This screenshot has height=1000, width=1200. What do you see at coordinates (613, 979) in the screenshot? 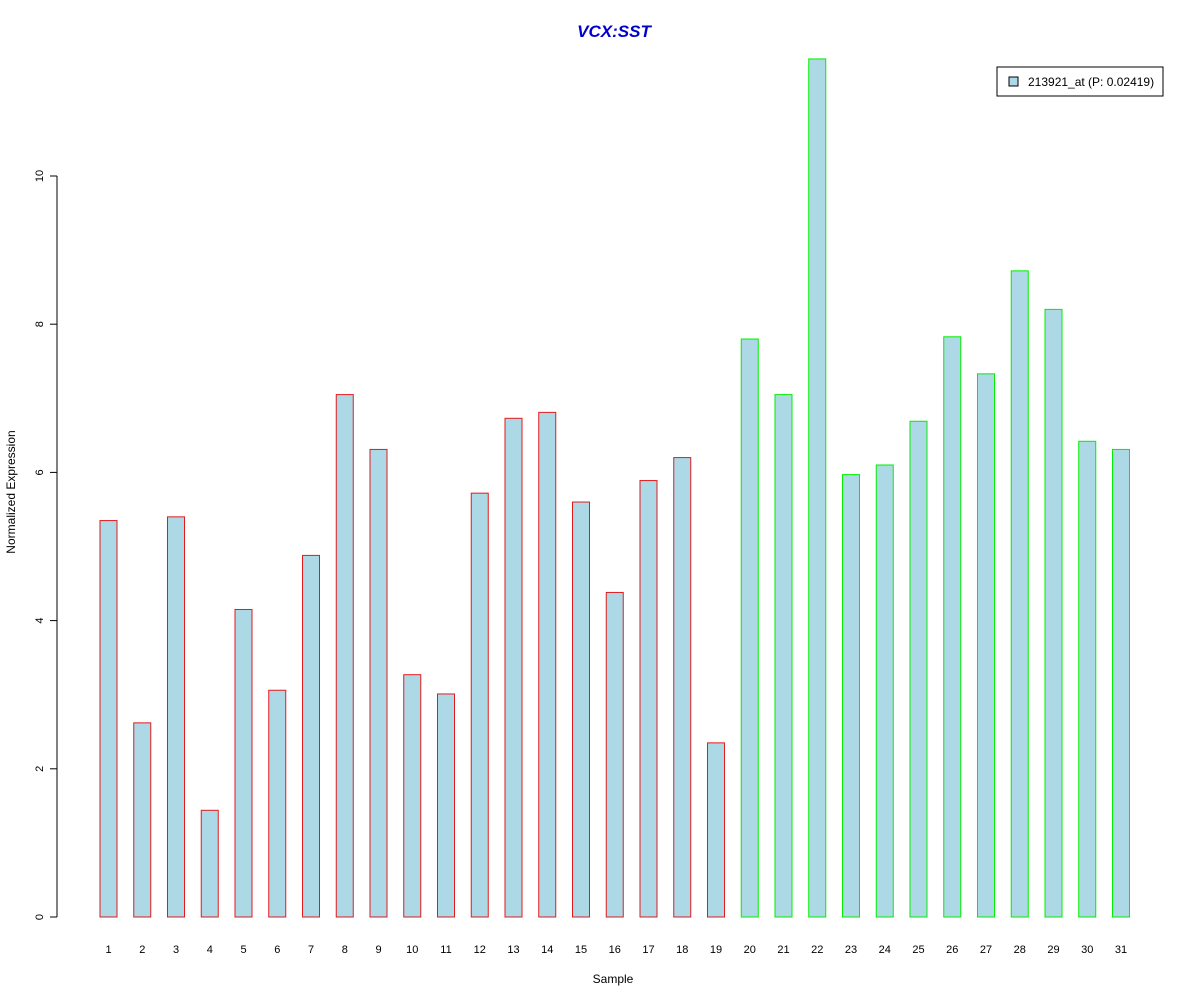
I see `x-axis-label: Sample` at bounding box center [613, 979].